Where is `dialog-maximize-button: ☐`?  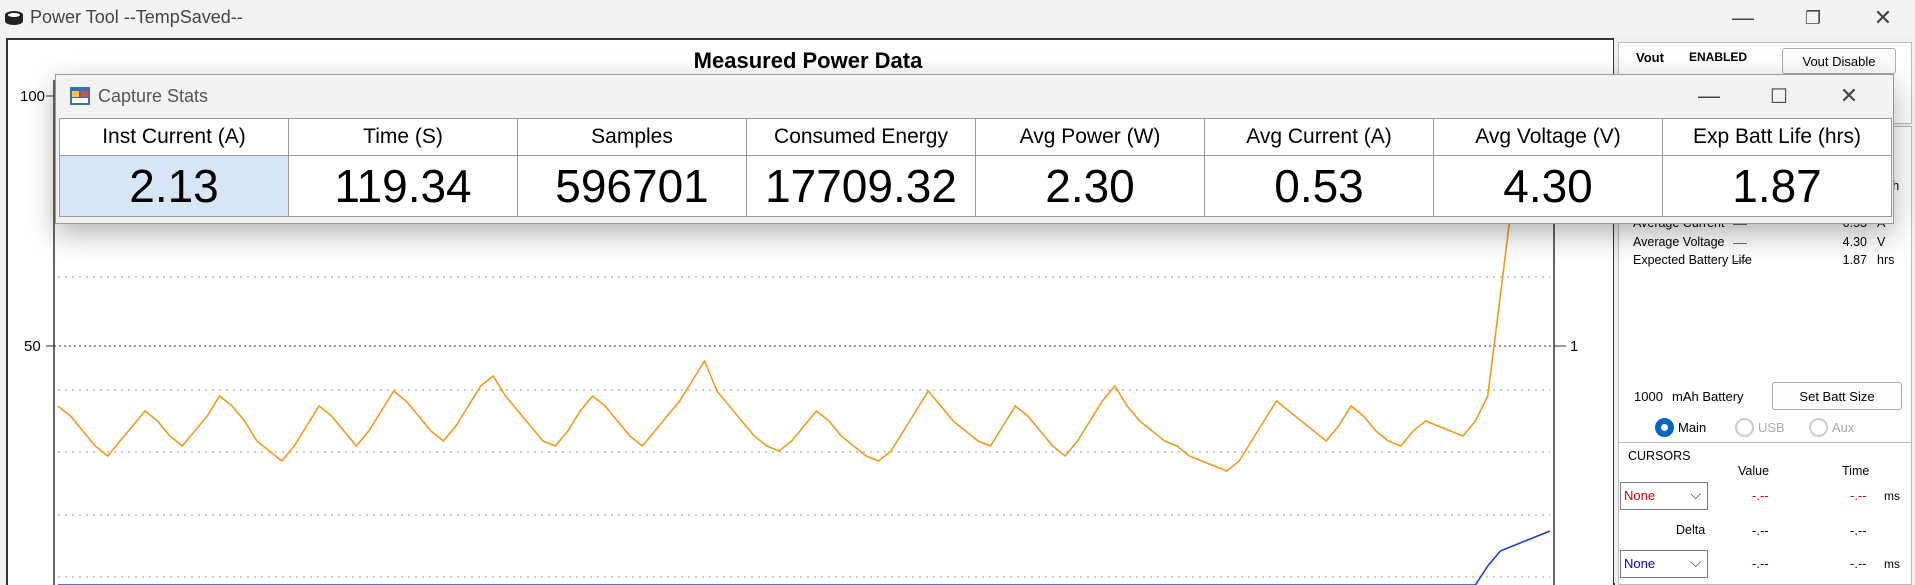 dialog-maximize-button: ☐ is located at coordinates (1779, 96).